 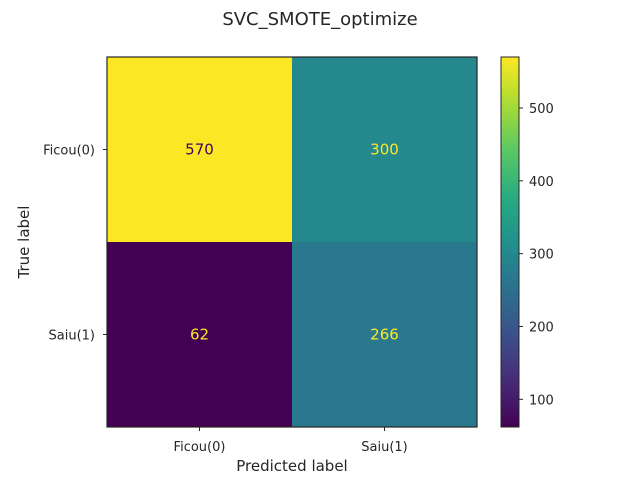 I want to click on cell-value-label: 266, so click(x=384, y=335).